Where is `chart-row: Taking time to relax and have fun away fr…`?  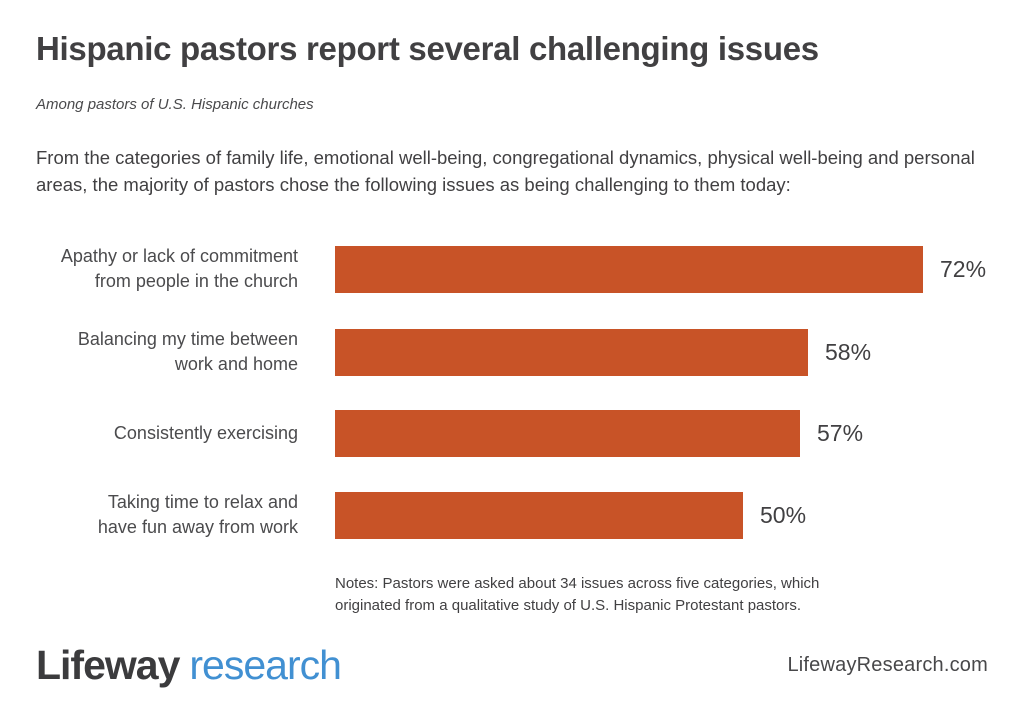
chart-row: Taking time to relax and have fun away fr… is located at coordinates (512, 515).